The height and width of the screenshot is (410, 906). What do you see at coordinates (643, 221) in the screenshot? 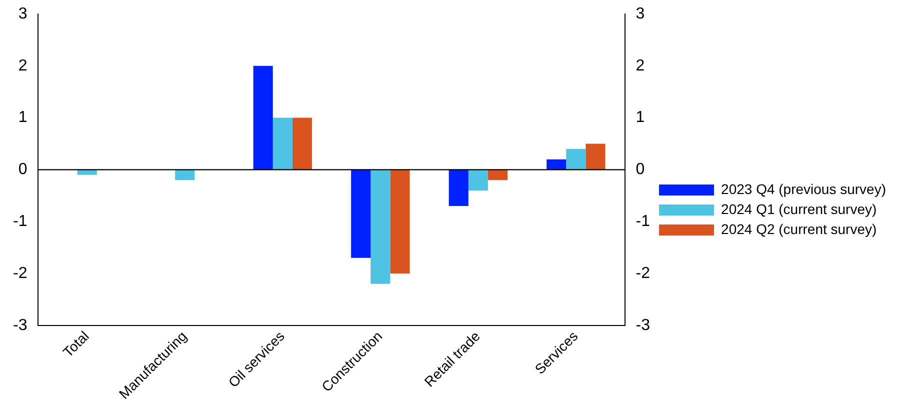
I see `y2-tick-label: -1` at bounding box center [643, 221].